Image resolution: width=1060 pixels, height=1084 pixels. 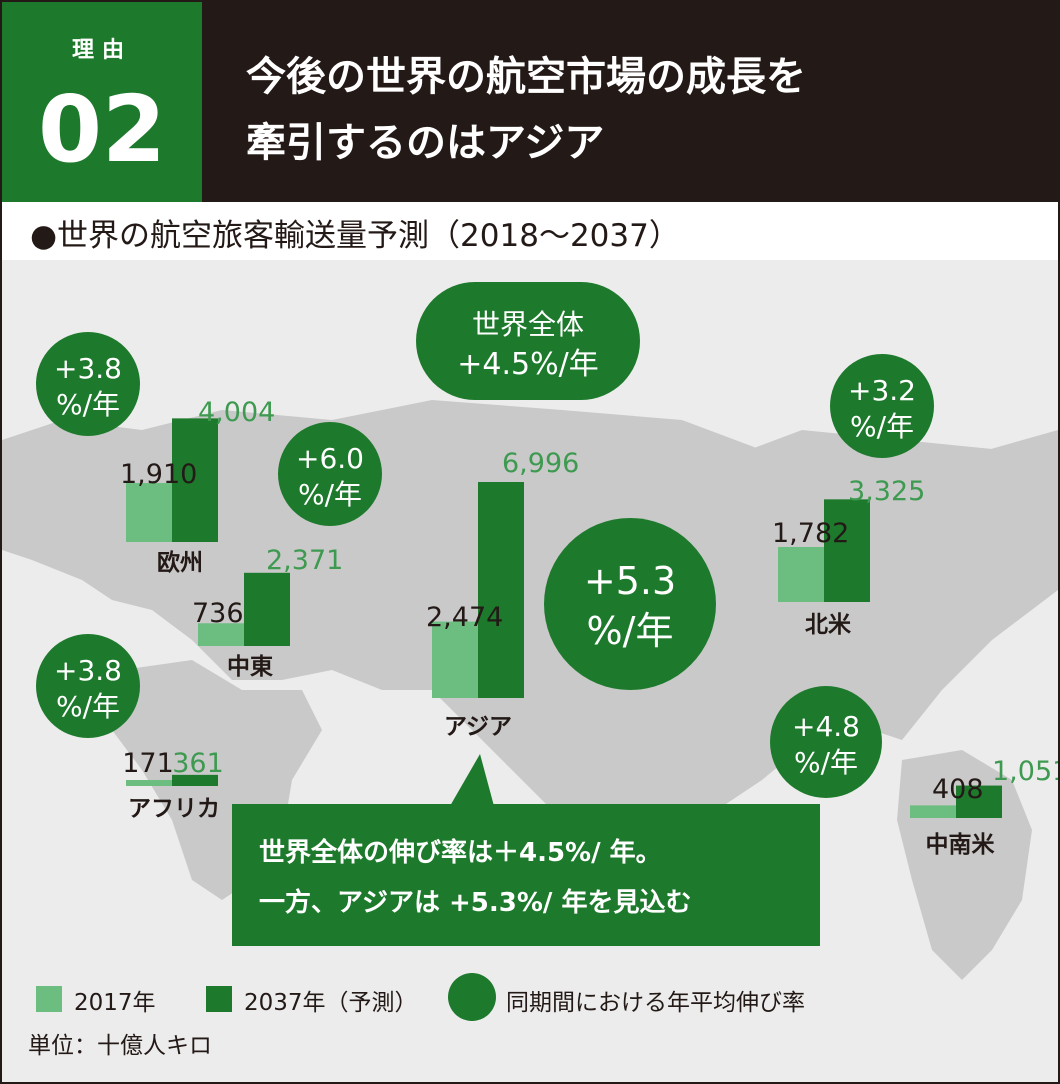 I want to click on category-label-2: アジア, so click(x=478, y=727).